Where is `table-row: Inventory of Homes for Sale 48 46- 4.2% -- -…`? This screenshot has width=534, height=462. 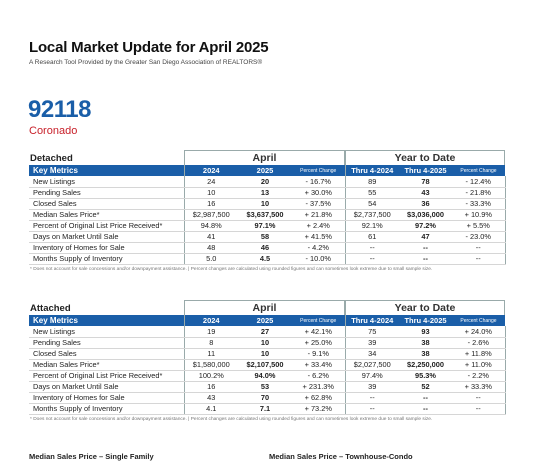 table-row: Inventory of Homes for Sale 48 46- 4.2% -- -… is located at coordinates (267, 248).